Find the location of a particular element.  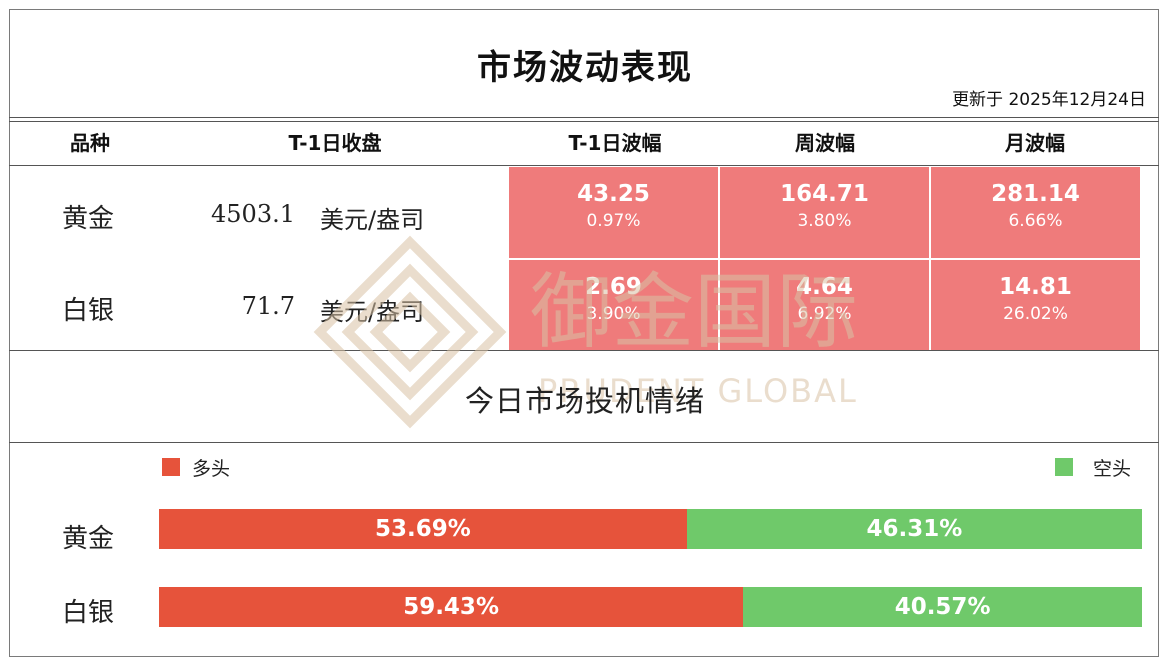

daily-range-cell-gold: 43.25 0.97% is located at coordinates (613, 212).